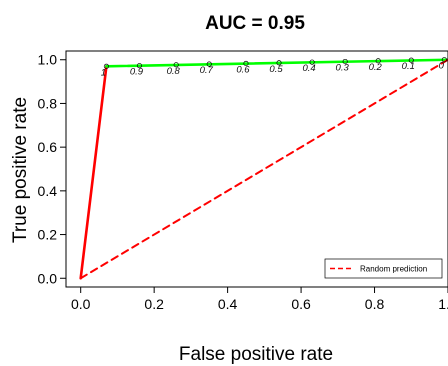 The image size is (448, 366). What do you see at coordinates (174, 71) in the screenshot?
I see `threshold-label: 0.8` at bounding box center [174, 71].